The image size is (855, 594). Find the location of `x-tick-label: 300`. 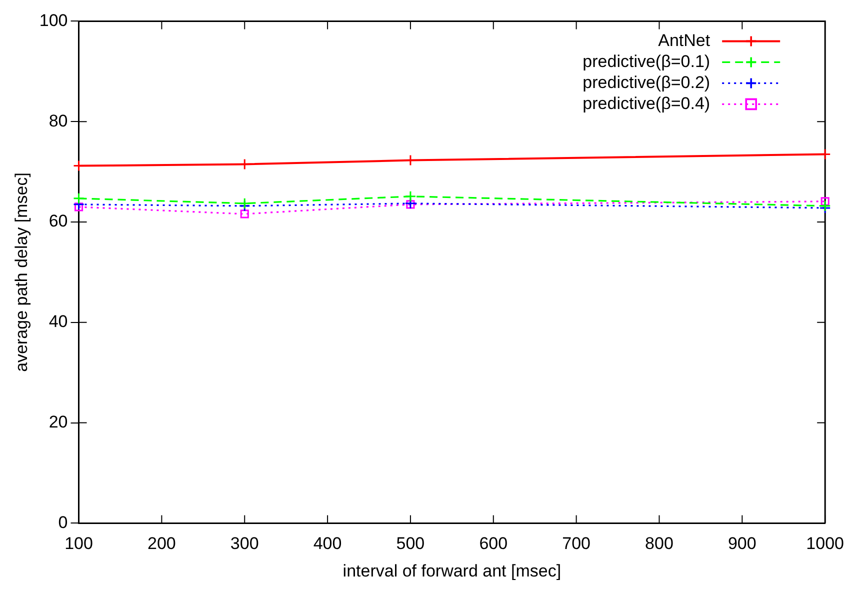

x-tick-label: 300 is located at coordinates (244, 544).